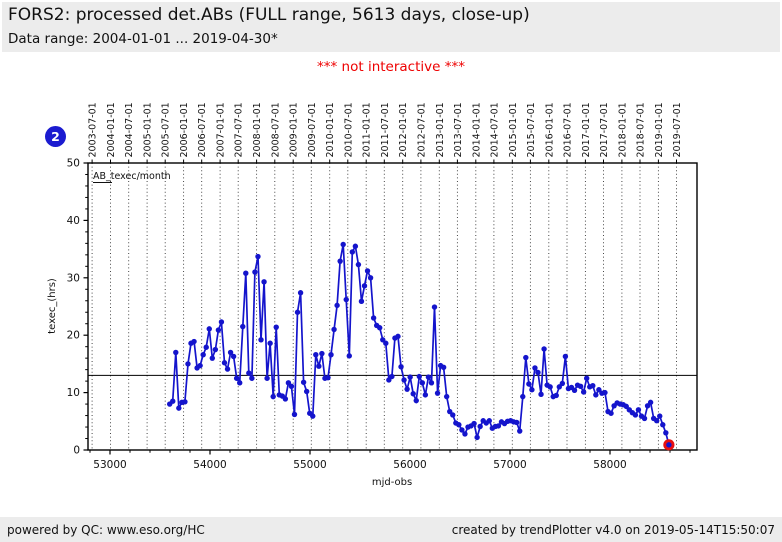 The height and width of the screenshot is (542, 782). What do you see at coordinates (202, 129) in the screenshot?
I see `top-date-label: 2006-07-01` at bounding box center [202, 129].